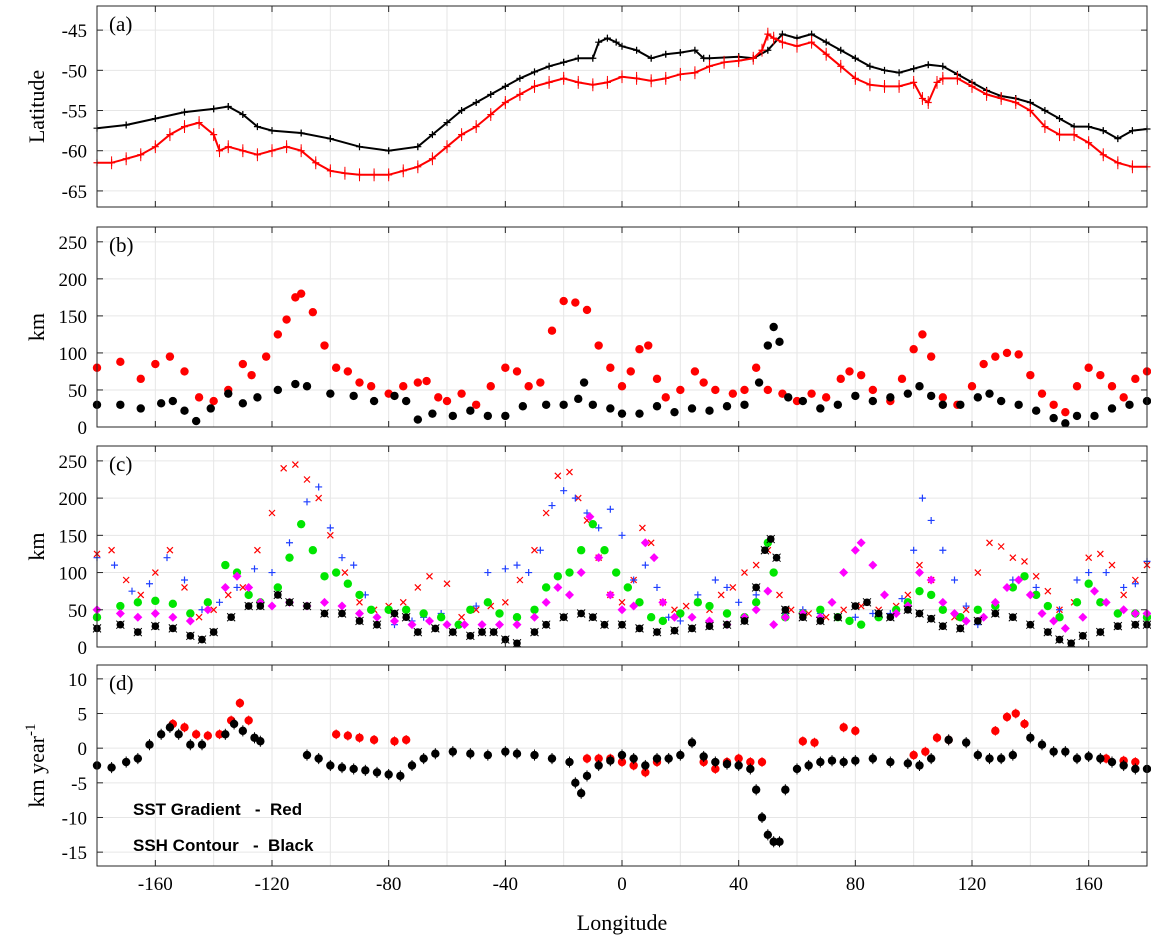  I want to click on y-tick-label: -65, so click(74, 192).